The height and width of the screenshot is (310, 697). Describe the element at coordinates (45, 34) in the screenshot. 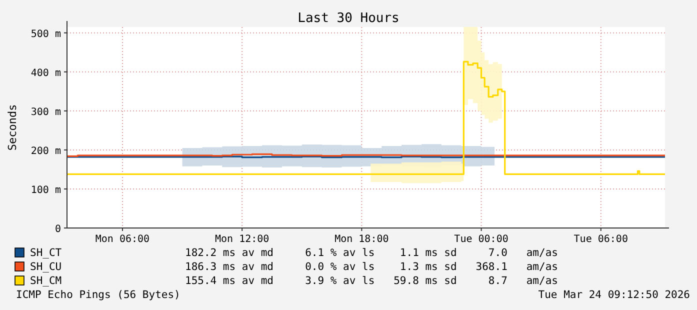

I see `y-tick-label: 500 m` at that location.